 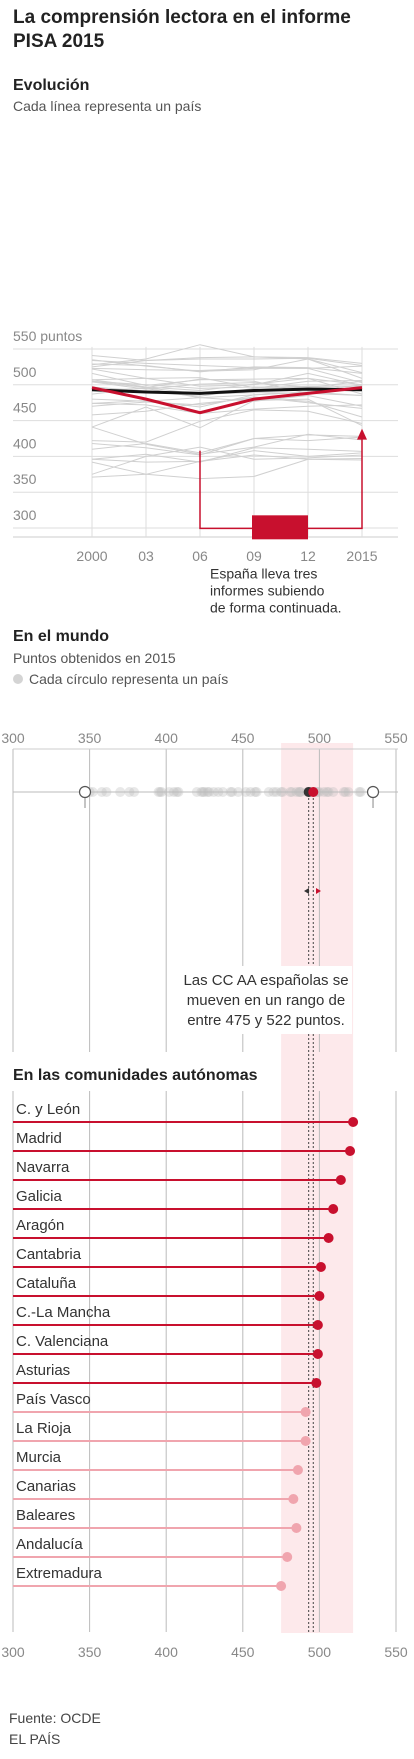 What do you see at coordinates (396, 738) in the screenshot?
I see `world-x-tick-label: 550` at bounding box center [396, 738].